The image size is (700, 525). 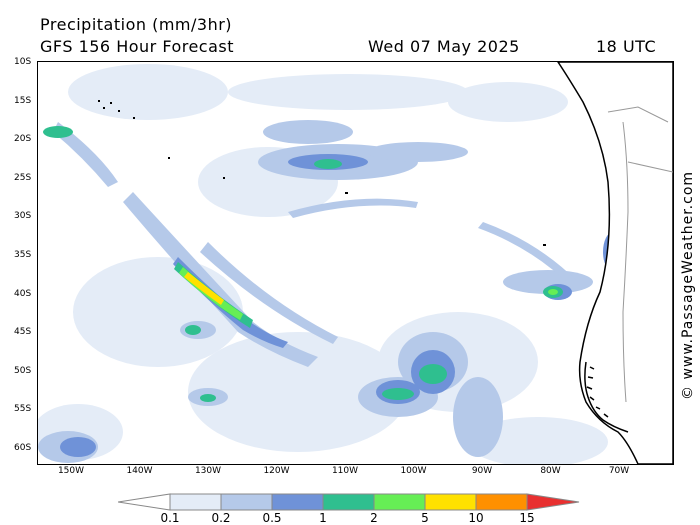 I want to click on chile-coastline-detail, so click(x=606, y=397).